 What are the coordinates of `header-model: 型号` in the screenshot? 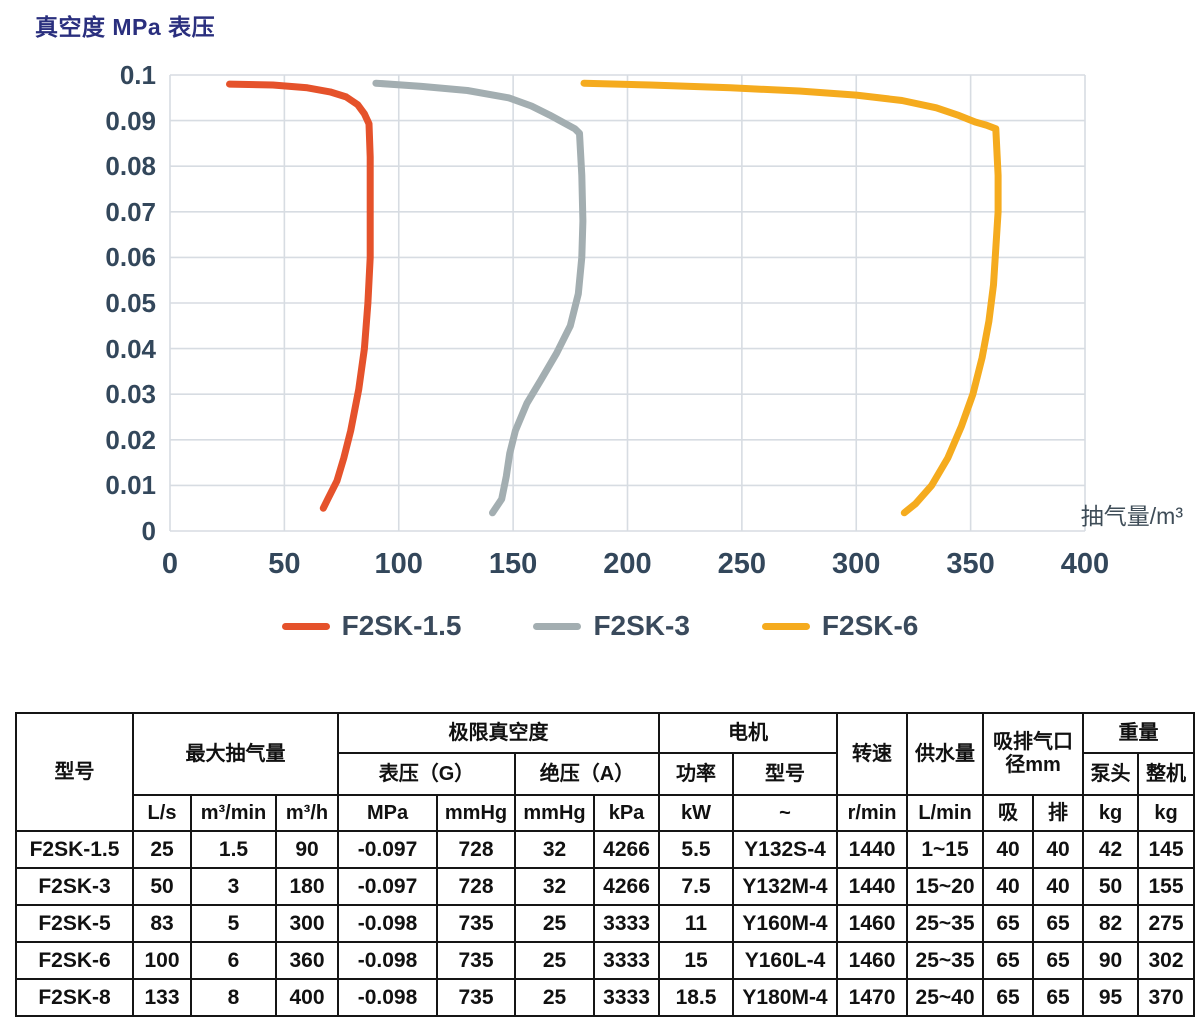 It's located at (74, 772).